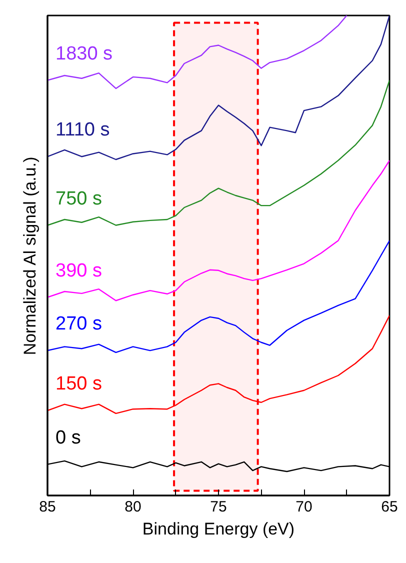 The image size is (406, 563). Describe the element at coordinates (218, 507) in the screenshot. I see `x-tick-label: 75` at that location.